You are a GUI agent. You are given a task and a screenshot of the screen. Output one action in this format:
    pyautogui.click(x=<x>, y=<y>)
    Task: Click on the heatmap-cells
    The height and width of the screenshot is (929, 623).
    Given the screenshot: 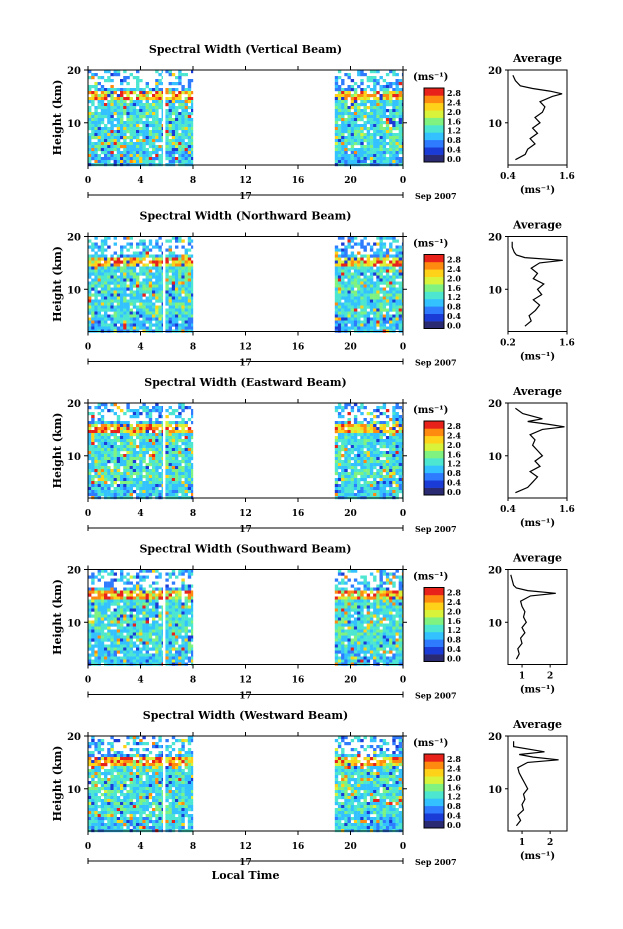 What is the action you would take?
    pyautogui.click(x=246, y=617)
    